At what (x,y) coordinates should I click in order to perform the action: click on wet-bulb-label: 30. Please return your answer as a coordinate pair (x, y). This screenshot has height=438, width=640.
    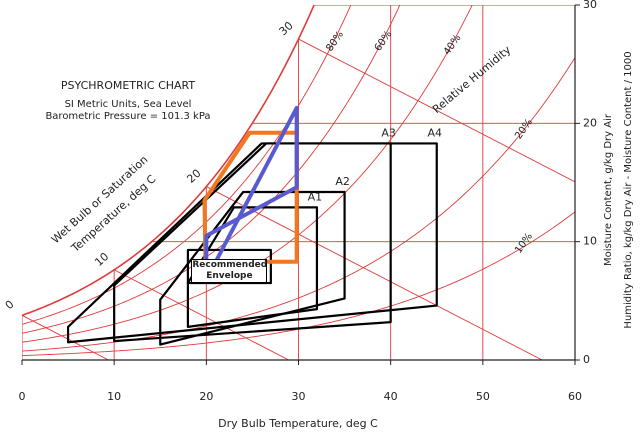
    Looking at the image, I should click on (286, 28).